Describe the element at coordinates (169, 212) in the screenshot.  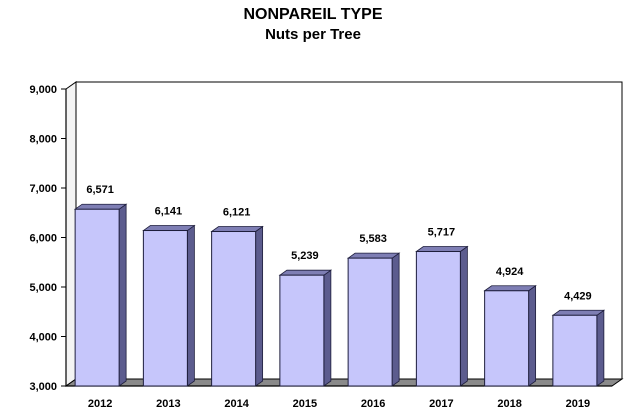
I see `data-label: 6,141` at that location.